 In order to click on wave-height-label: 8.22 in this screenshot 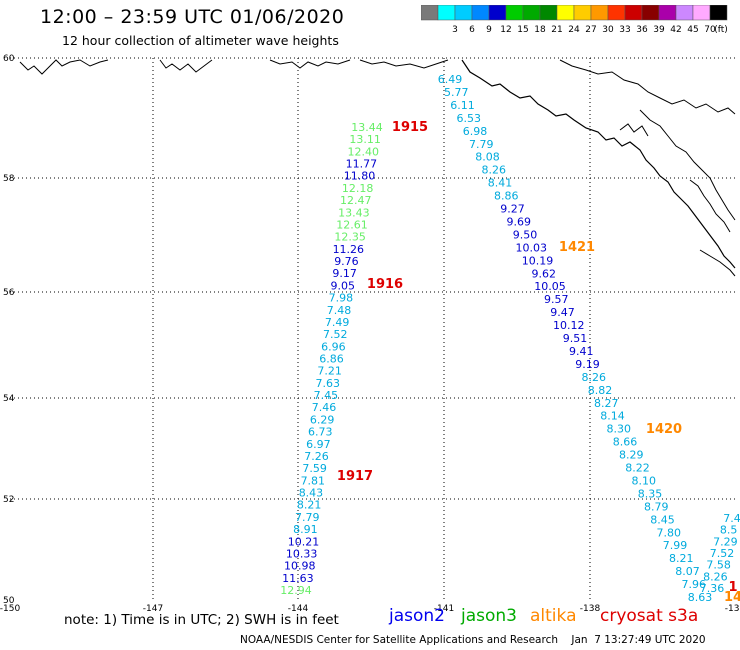, I will do `click(637, 468)`.